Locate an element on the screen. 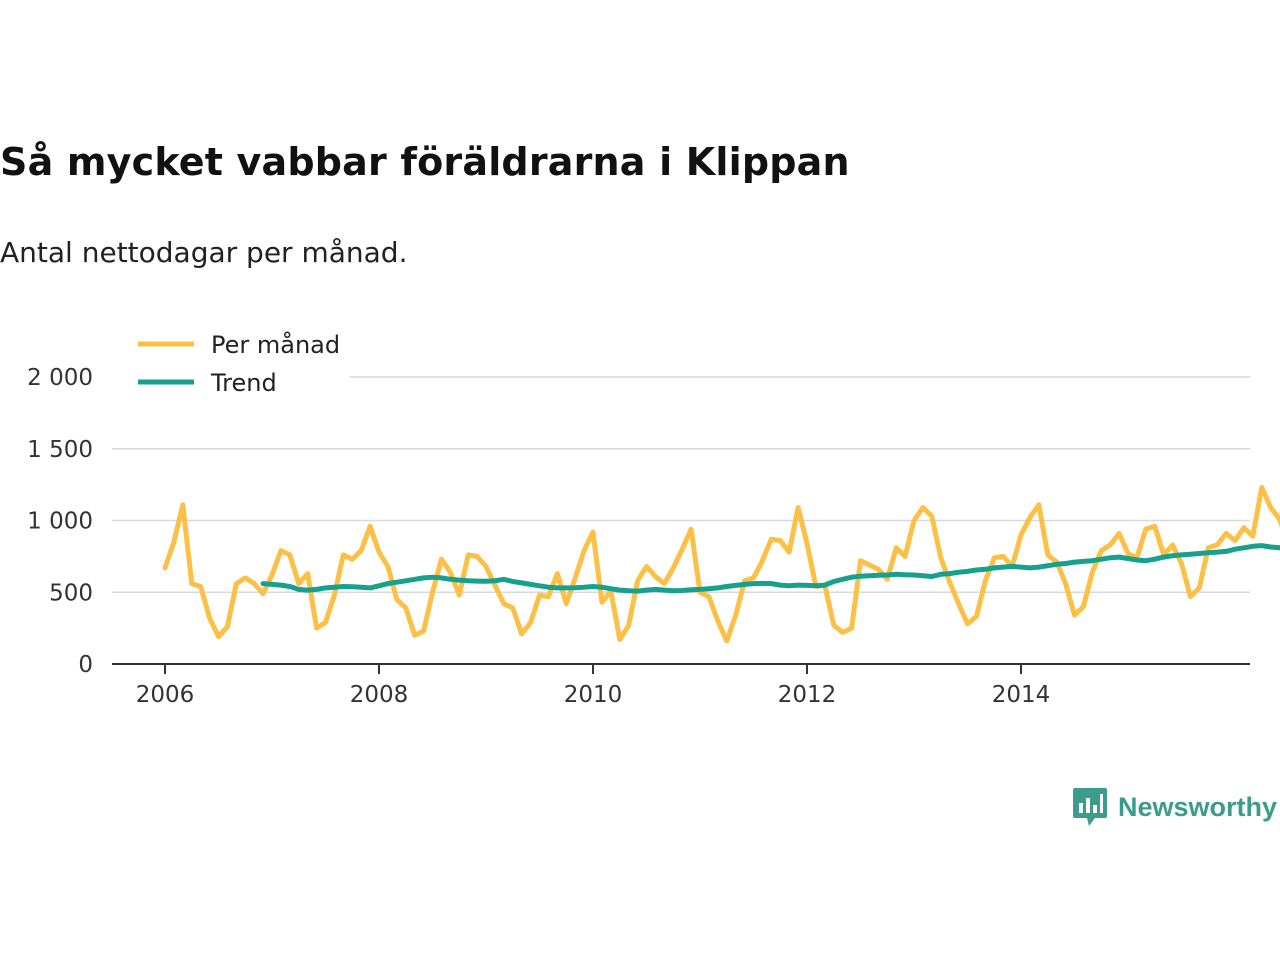 This screenshot has width=1280, height=960. y-tick-label: 500 is located at coordinates (71, 593).